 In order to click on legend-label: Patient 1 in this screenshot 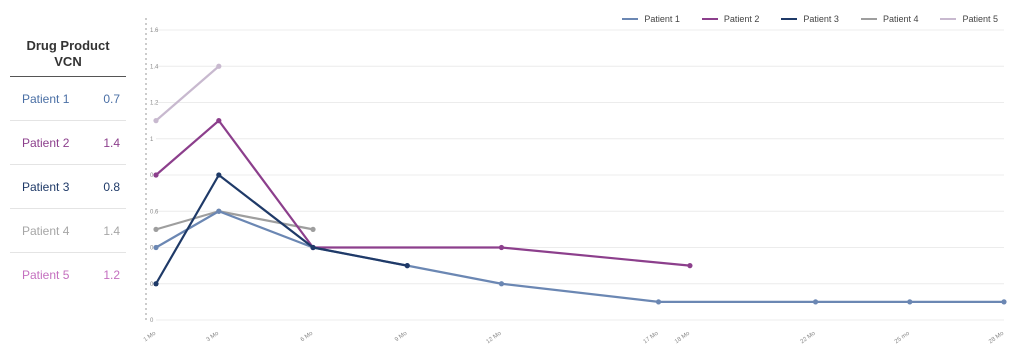, I will do `click(662, 19)`.